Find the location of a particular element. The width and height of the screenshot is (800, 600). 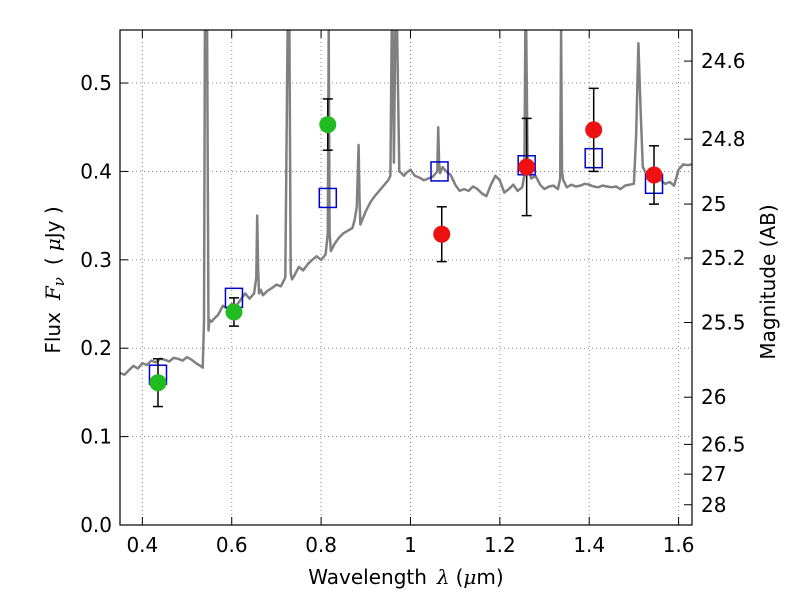

x-axis-unit-open: ( is located at coordinates (460, 577).